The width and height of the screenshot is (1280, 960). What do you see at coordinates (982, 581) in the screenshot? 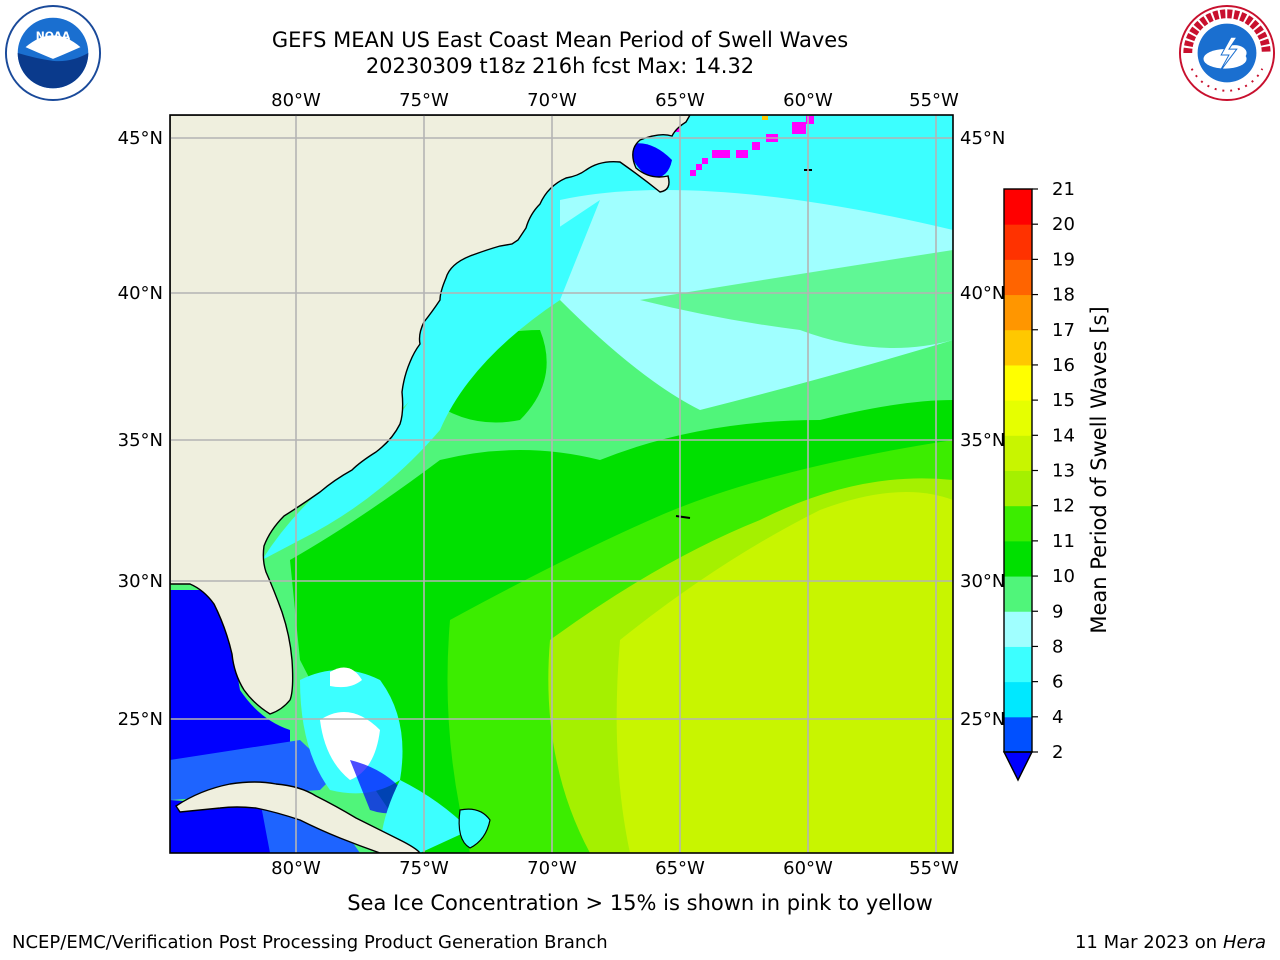
I see `lat-label-right: 30°N` at bounding box center [982, 581].